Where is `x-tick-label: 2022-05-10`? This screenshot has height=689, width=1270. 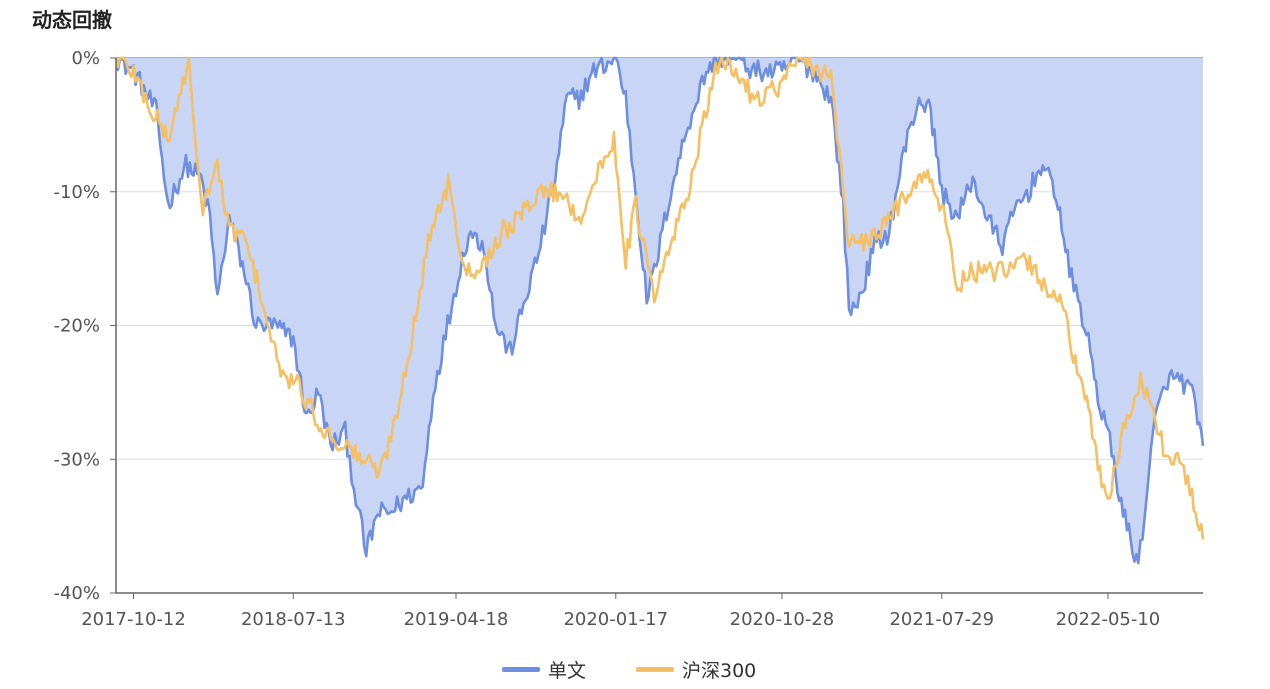 x-tick-label: 2022-05-10 is located at coordinates (1108, 619).